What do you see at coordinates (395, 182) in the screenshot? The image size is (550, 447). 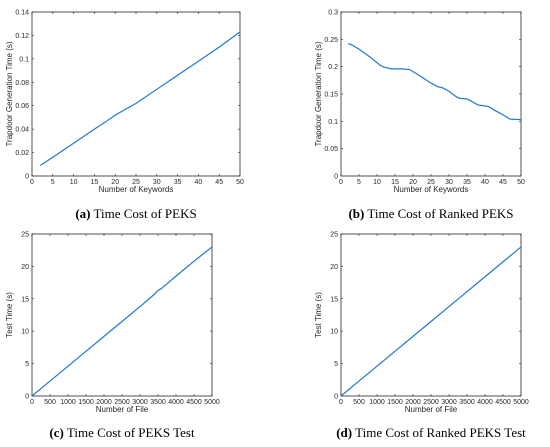 I see `x-tick-label: 15` at bounding box center [395, 182].